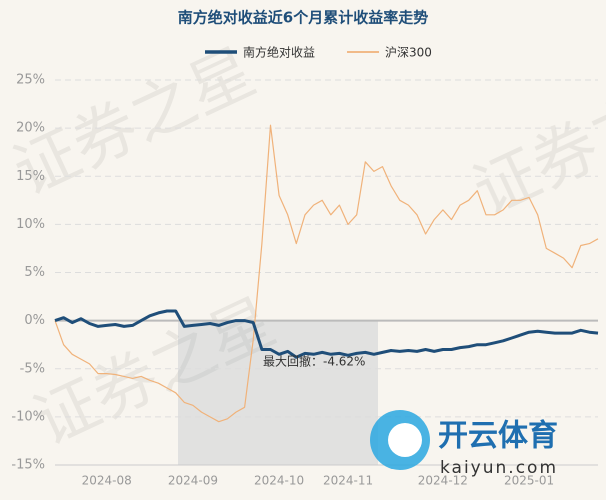 Image resolution: width=606 pixels, height=500 pixels. What do you see at coordinates (30, 128) in the screenshot?
I see `y-tick-label: 20%` at bounding box center [30, 128].